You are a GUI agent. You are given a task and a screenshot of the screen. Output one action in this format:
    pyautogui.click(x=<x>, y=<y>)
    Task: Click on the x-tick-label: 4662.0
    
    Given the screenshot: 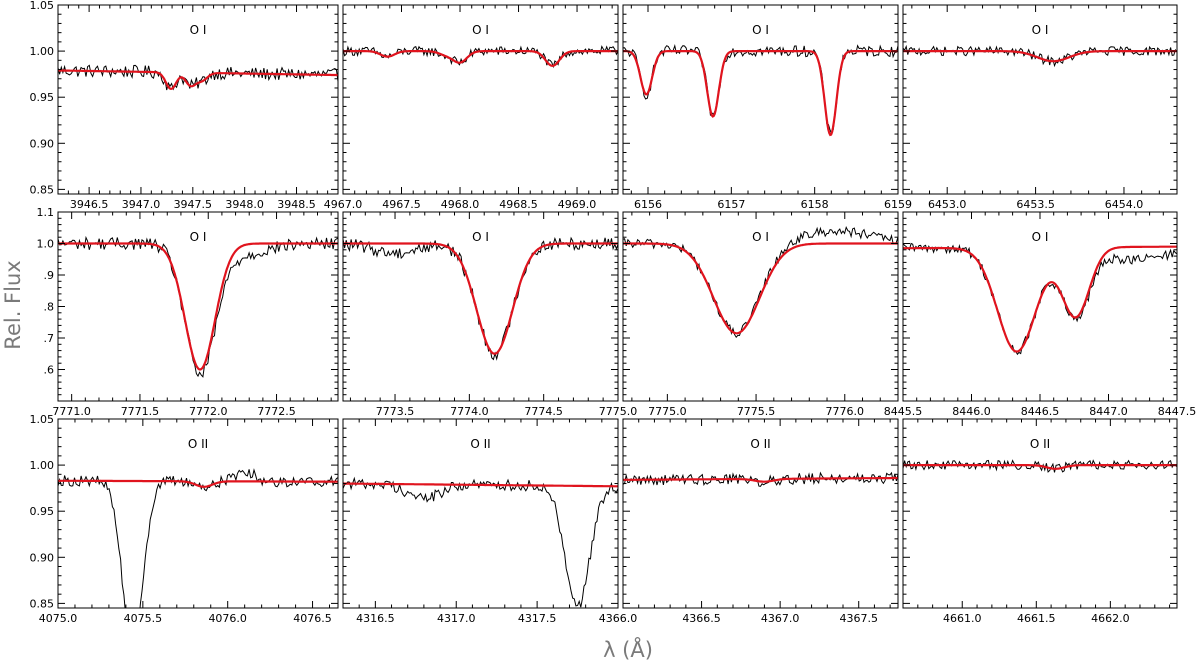 What is the action you would take?
    pyautogui.click(x=1110, y=618)
    